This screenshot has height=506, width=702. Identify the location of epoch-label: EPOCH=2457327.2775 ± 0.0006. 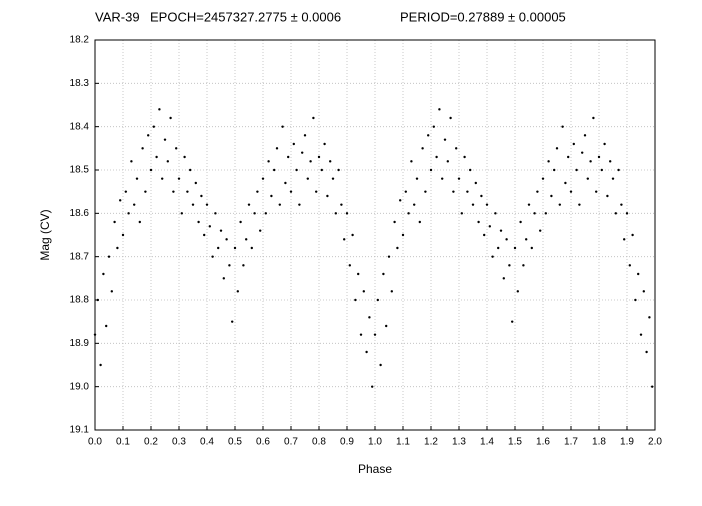
(245, 16).